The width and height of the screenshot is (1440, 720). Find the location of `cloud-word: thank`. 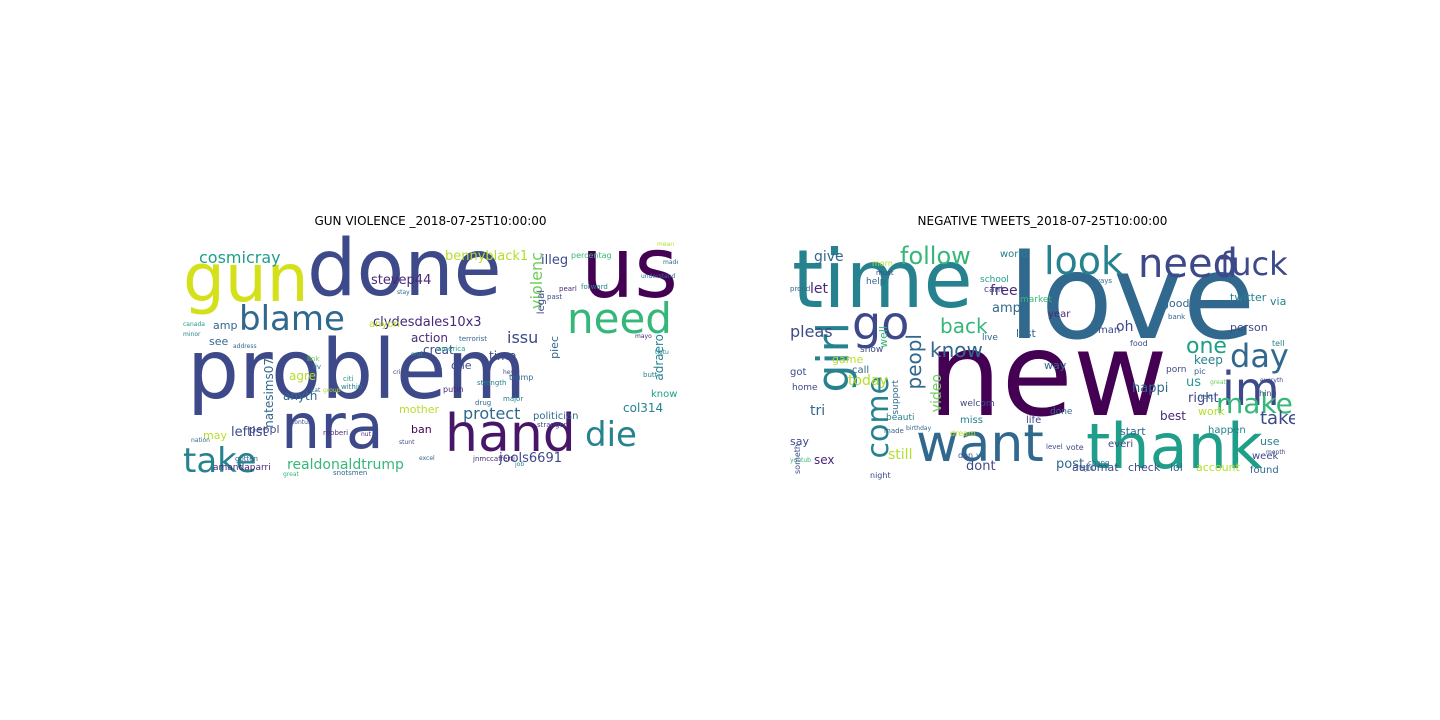

cloud-word: thank is located at coordinates (1174, 445).